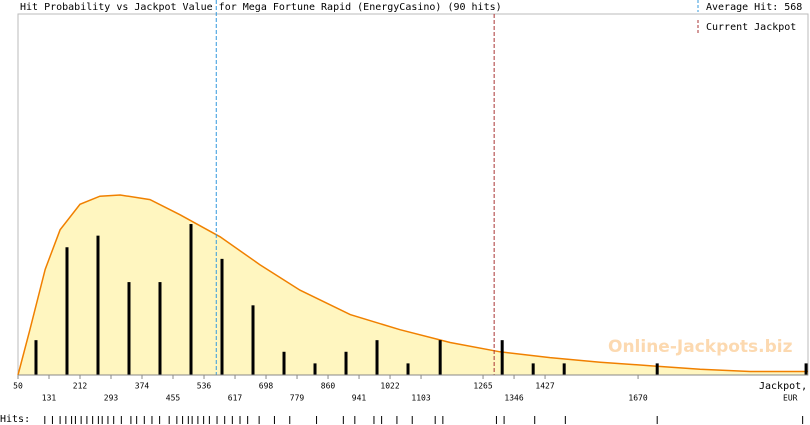 This screenshot has width=810, height=425. What do you see at coordinates (359, 398) in the screenshot?
I see `x-tick-label: 941` at bounding box center [359, 398].